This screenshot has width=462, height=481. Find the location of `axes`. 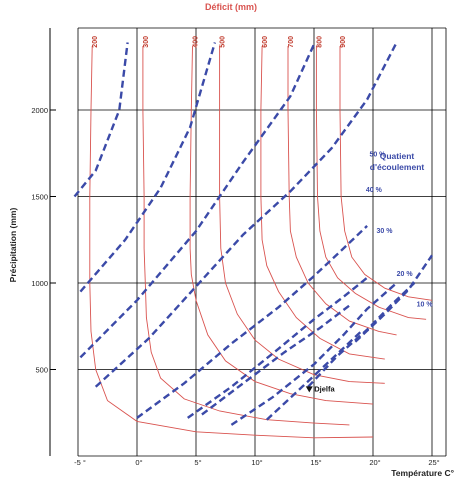

axes is located at coordinates (52, 242).